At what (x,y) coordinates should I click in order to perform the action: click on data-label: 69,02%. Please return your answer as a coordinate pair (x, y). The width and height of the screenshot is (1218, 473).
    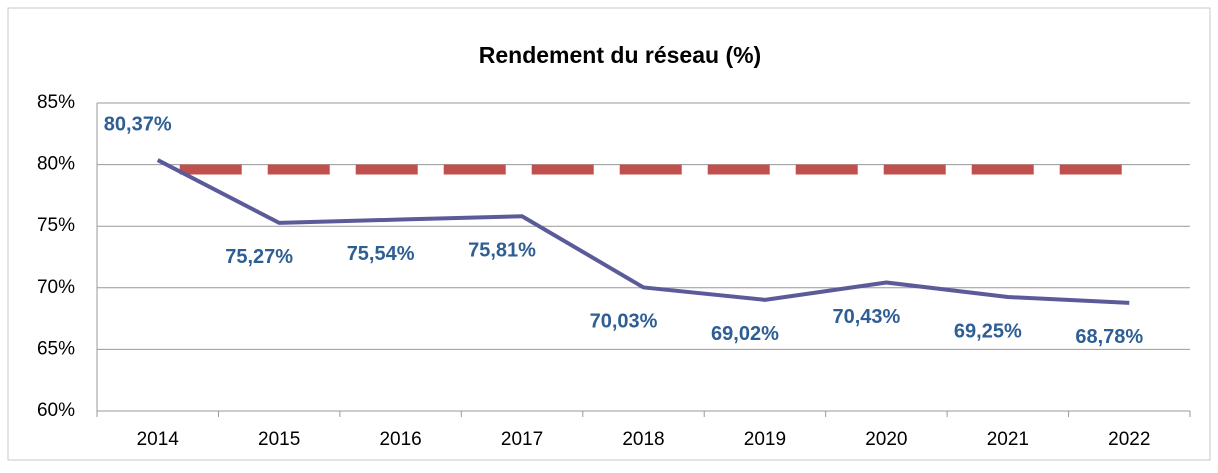
    Looking at the image, I should click on (745, 334).